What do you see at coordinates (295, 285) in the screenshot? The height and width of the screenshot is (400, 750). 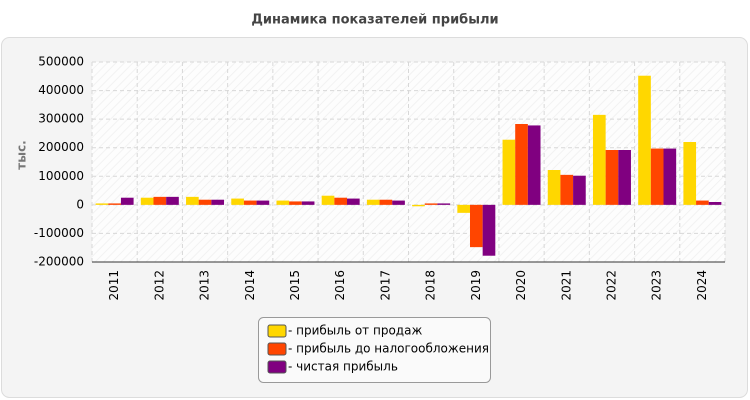 I see `x-tick-label: 2015` at bounding box center [295, 285].